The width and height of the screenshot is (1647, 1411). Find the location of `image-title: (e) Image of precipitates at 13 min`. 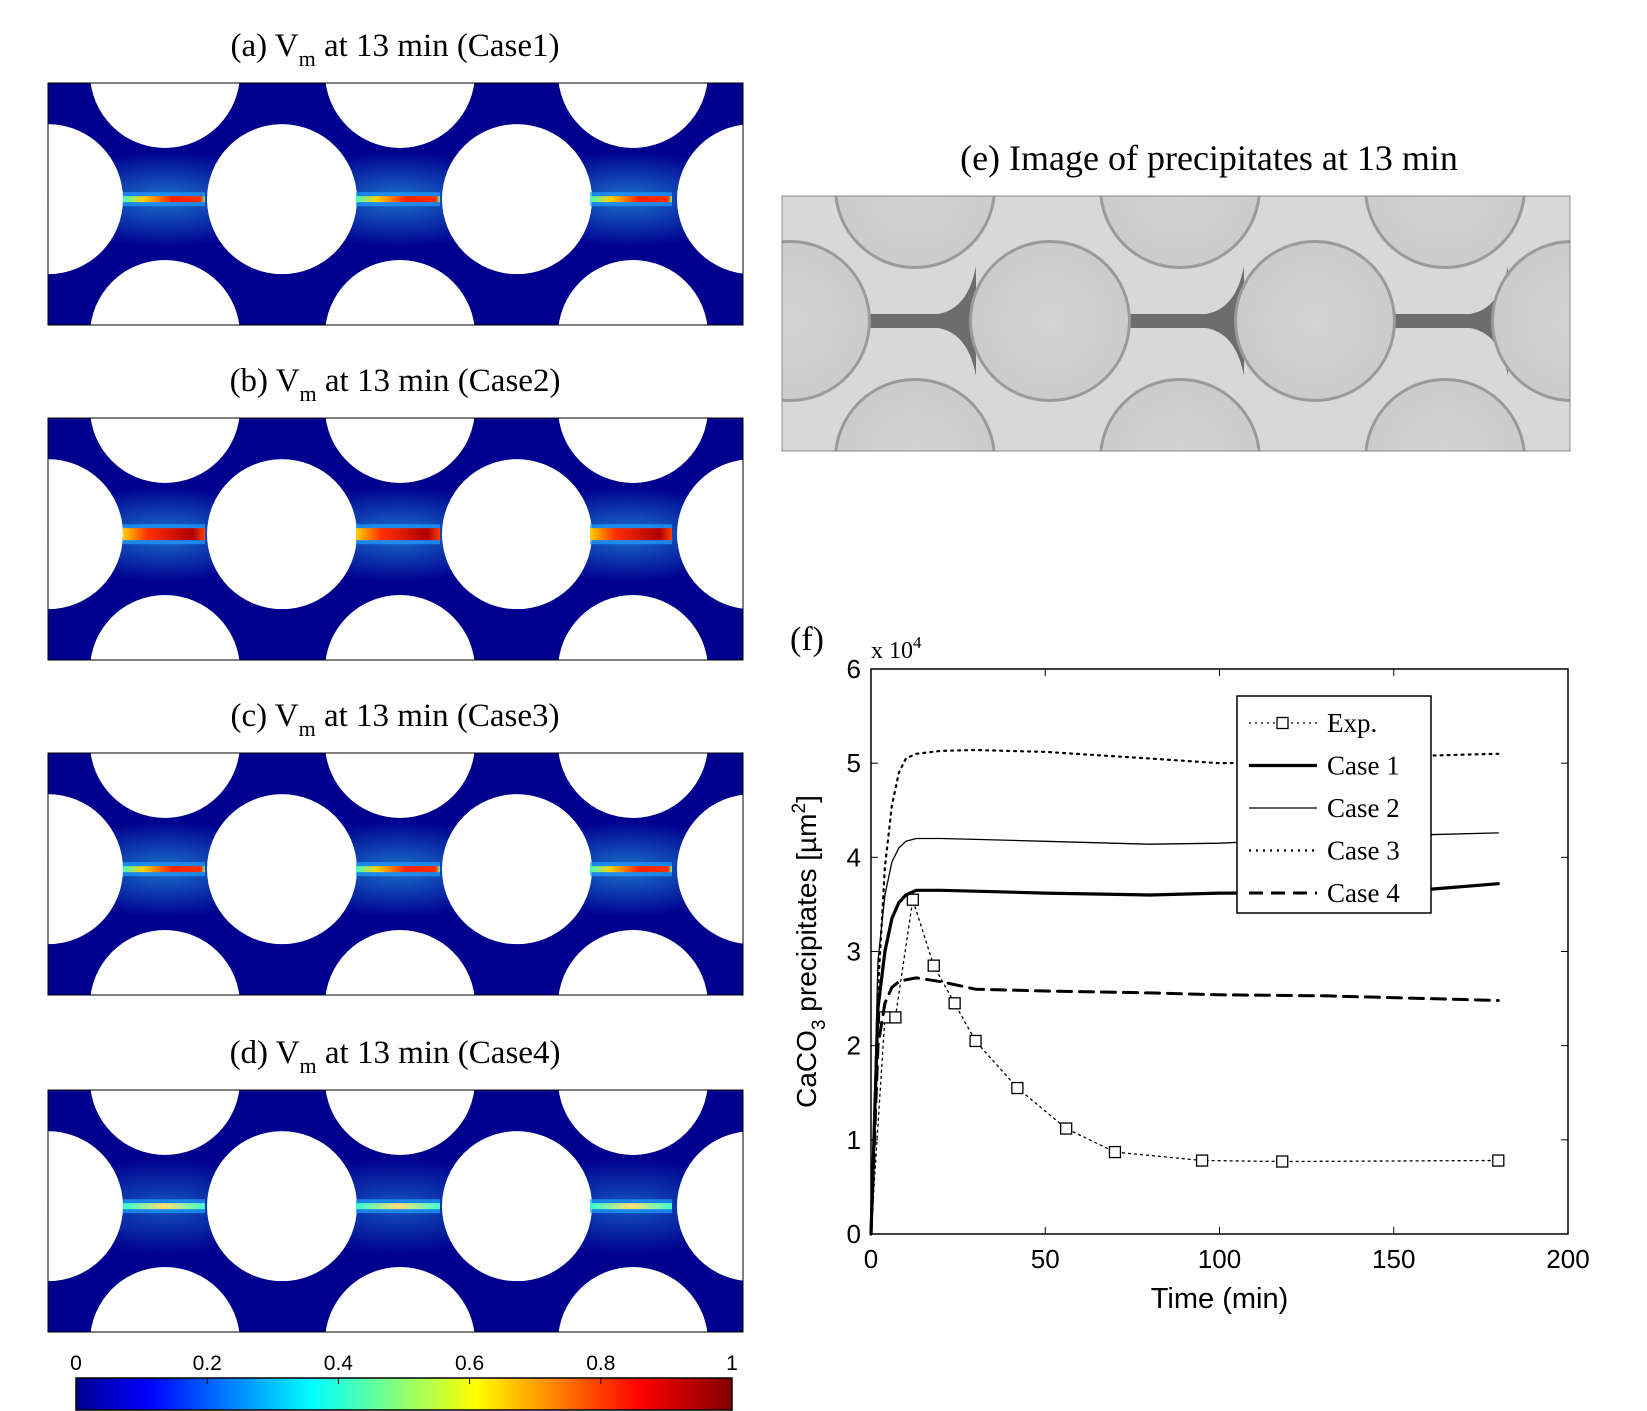

image-title: (e) Image of precipitates at 13 min is located at coordinates (1209, 158).